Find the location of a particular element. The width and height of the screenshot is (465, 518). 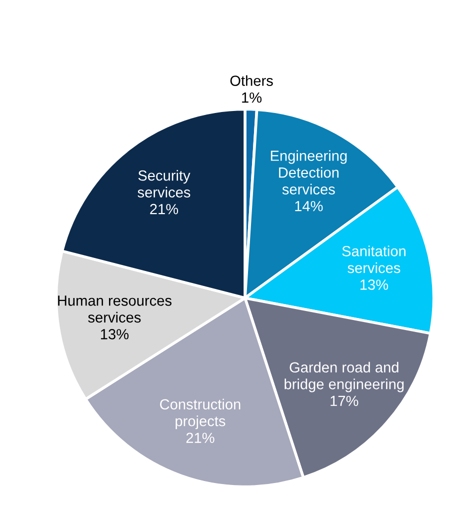

slice-label: Security services is located at coordinates (164, 184).